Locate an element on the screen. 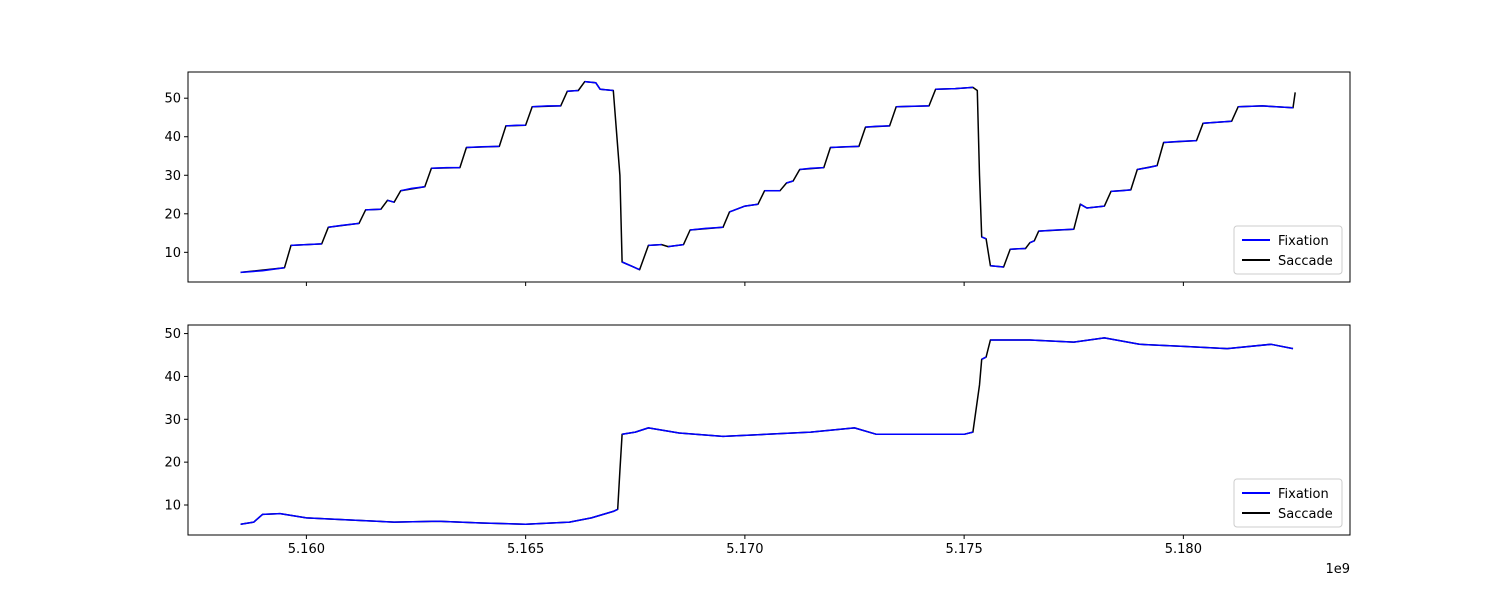 The width and height of the screenshot is (1500, 600). top-legend-fixation-label: Fixation is located at coordinates (1303, 241).